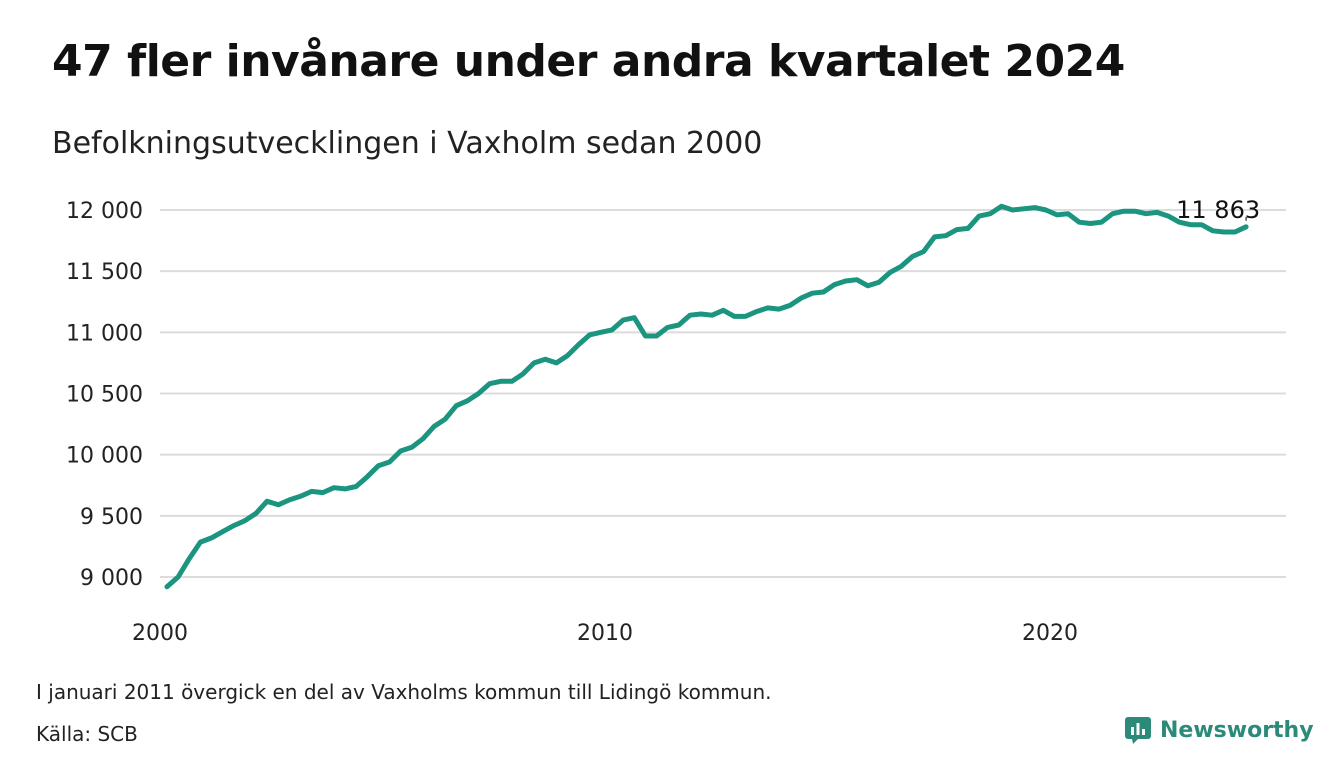  I want to click on y-tick-label: 12 000, so click(104, 211).